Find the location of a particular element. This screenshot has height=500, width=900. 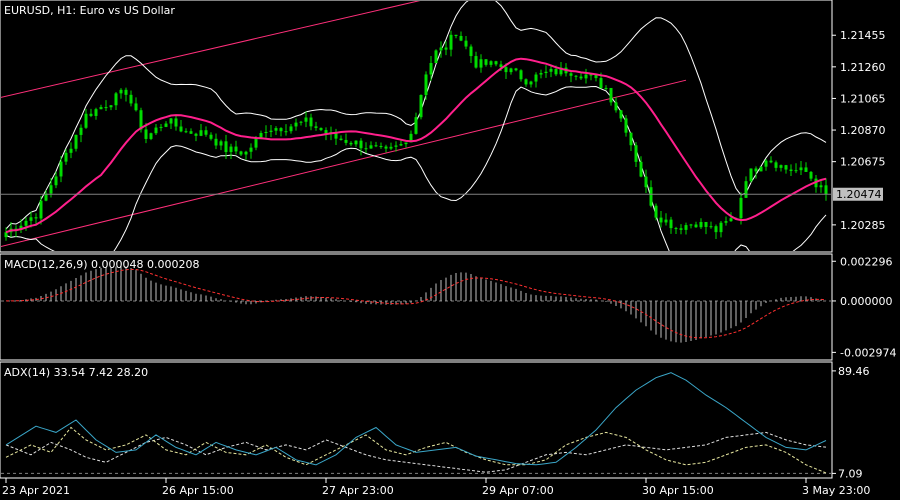

price-tick-label: 1.20675 is located at coordinates (863, 162).